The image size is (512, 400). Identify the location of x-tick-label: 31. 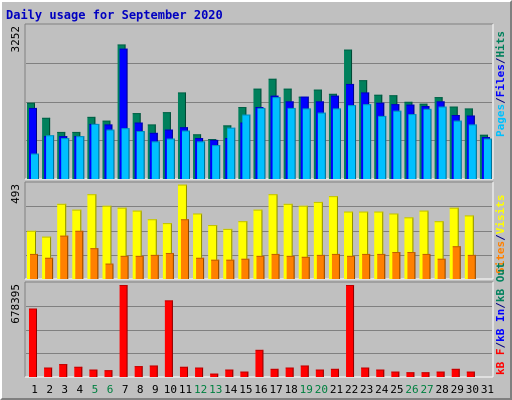
(487, 389).